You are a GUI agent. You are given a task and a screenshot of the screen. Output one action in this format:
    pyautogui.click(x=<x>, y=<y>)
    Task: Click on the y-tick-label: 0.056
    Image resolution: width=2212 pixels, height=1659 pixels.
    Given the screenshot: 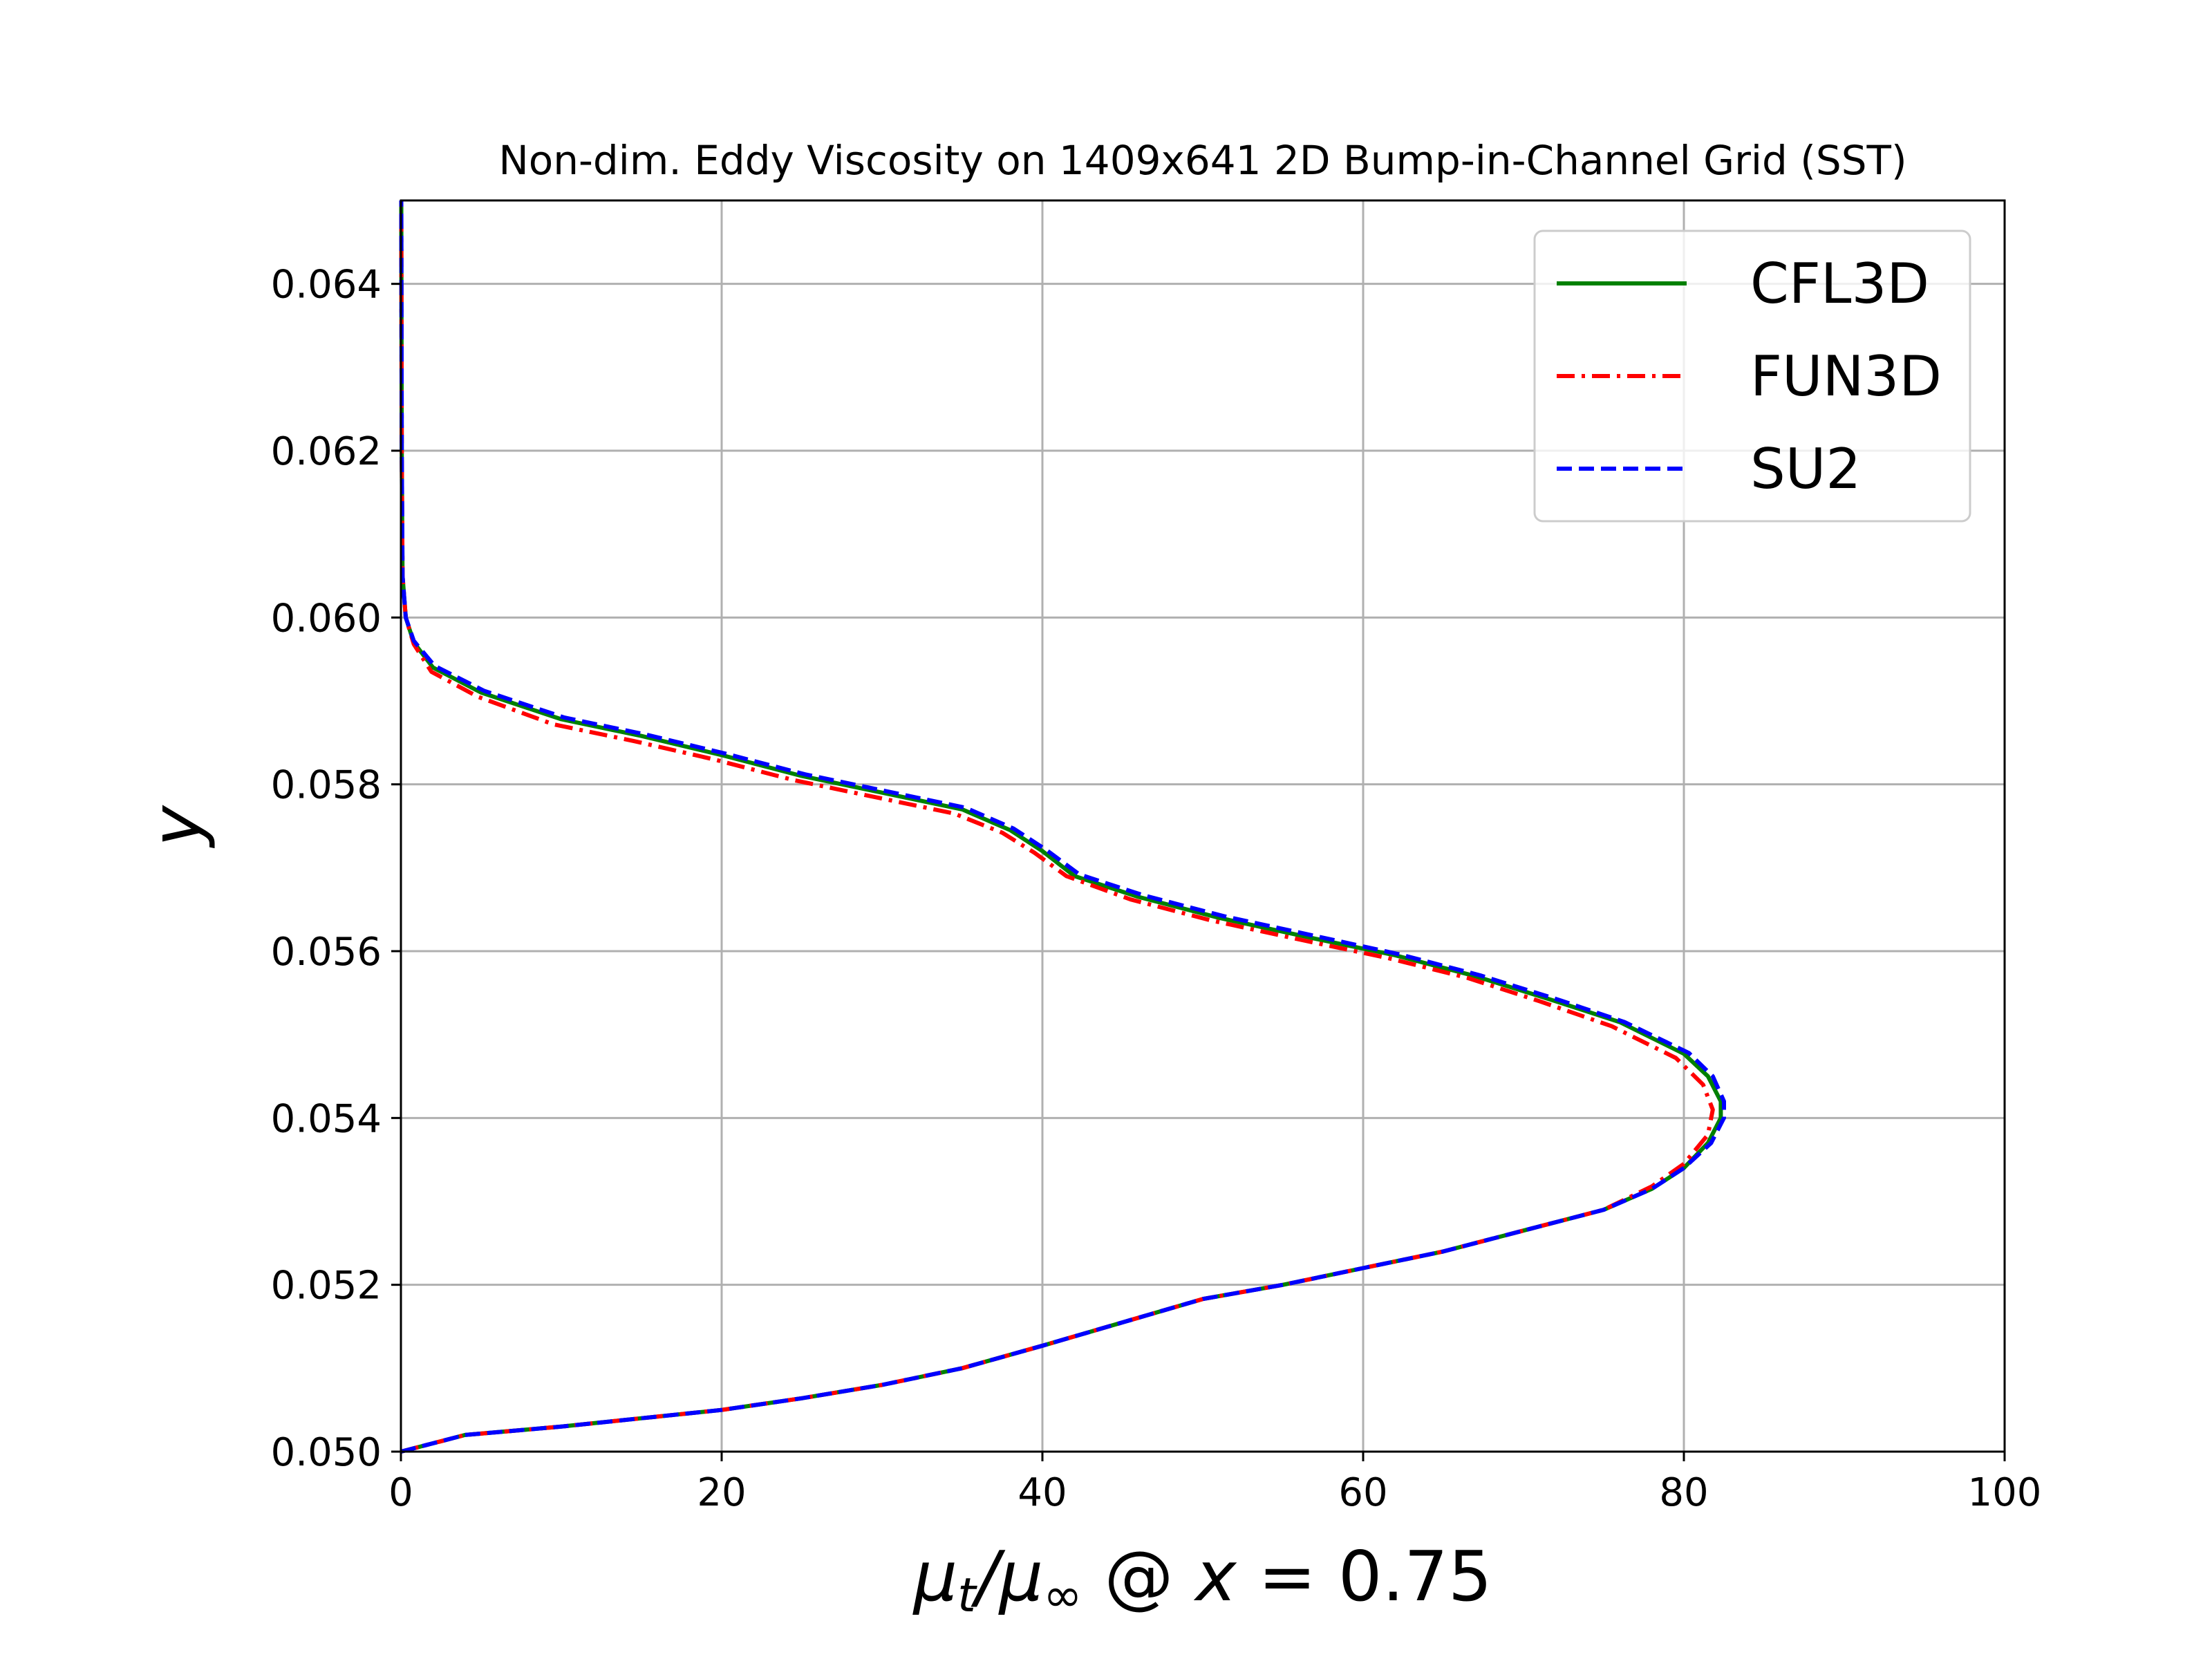 What is the action you would take?
    pyautogui.click(x=327, y=953)
    